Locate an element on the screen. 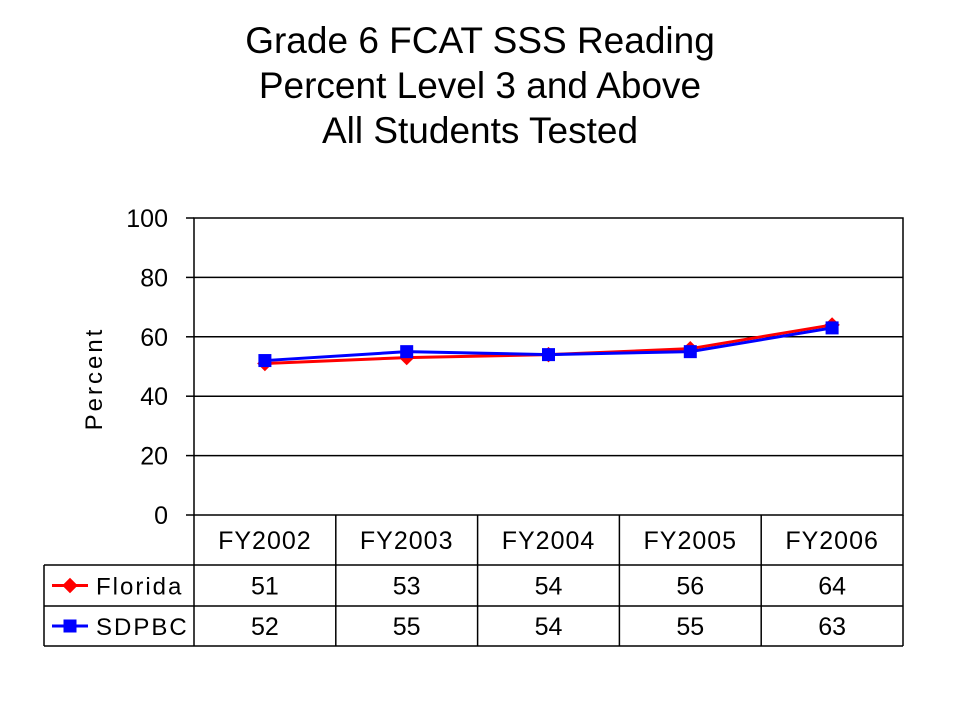 The image size is (960, 720). x-tick-label: FY2003 is located at coordinates (407, 541).